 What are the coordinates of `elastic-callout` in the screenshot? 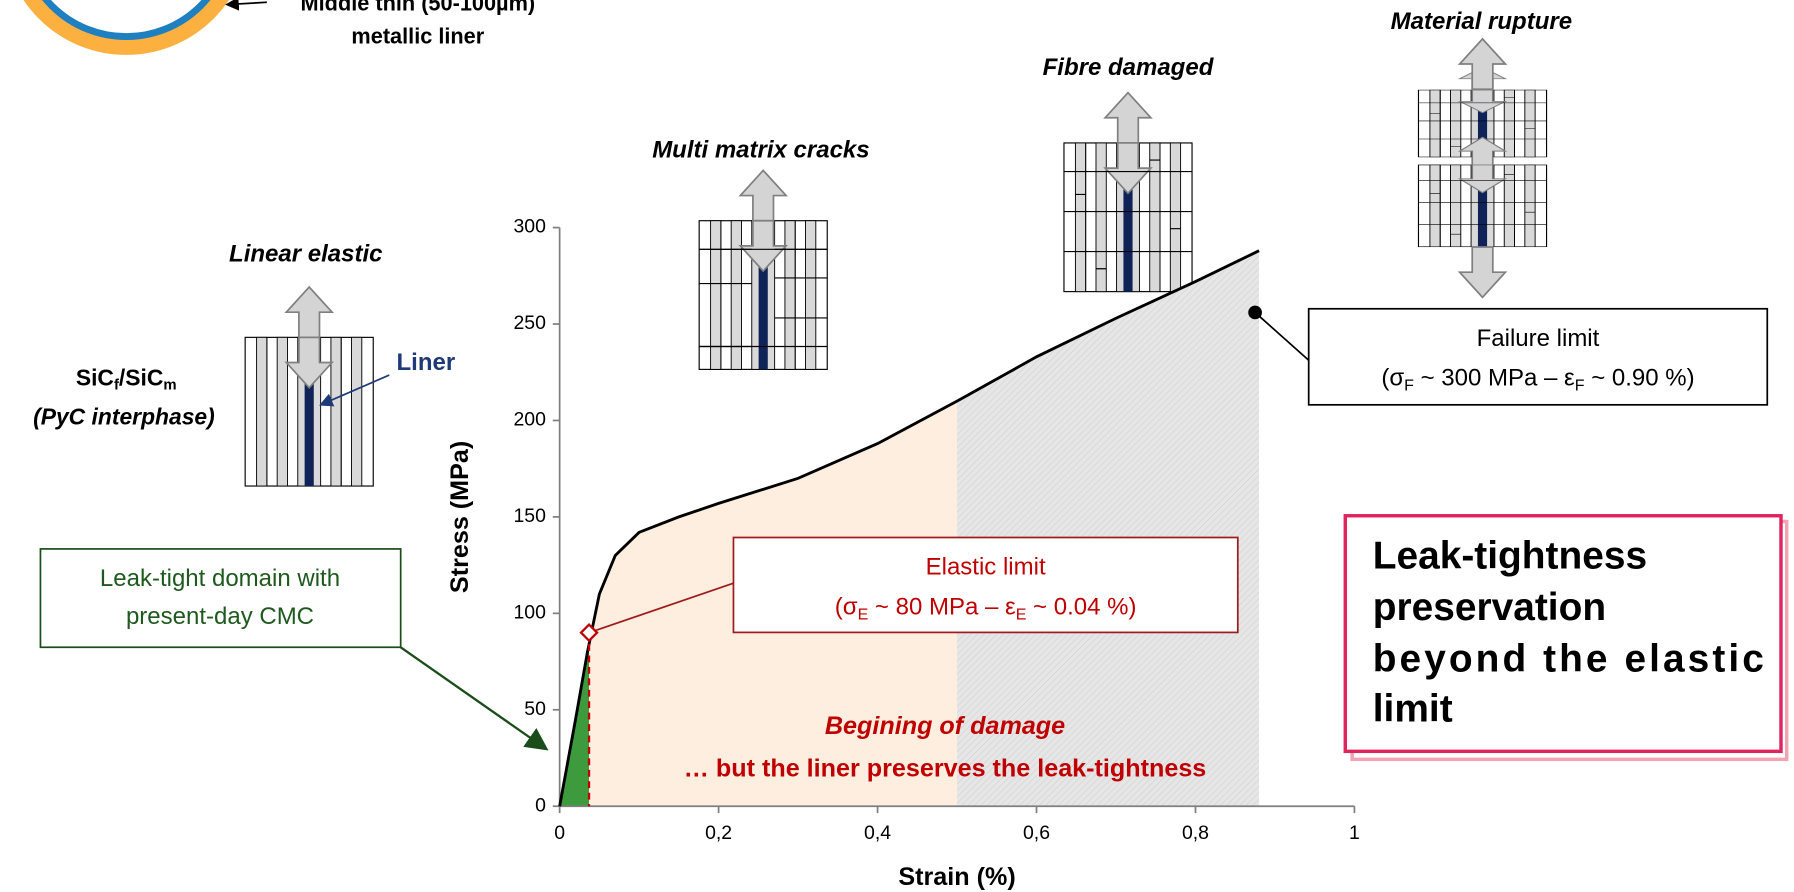 It's located at (661, 608).